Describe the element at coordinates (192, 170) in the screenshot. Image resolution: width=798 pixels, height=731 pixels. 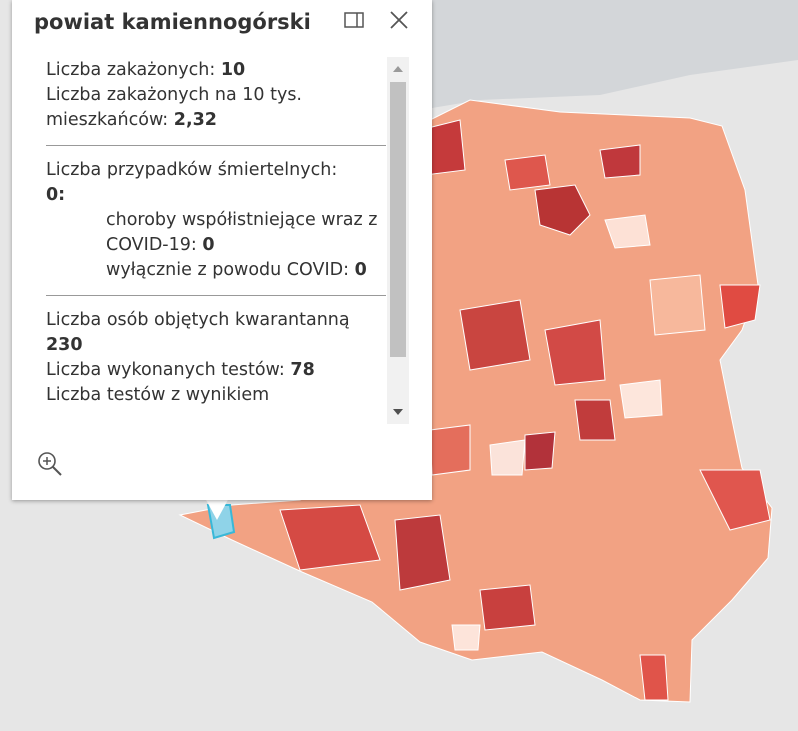
I see `field-label: Liczba przypadków śmiertelnych:` at that location.